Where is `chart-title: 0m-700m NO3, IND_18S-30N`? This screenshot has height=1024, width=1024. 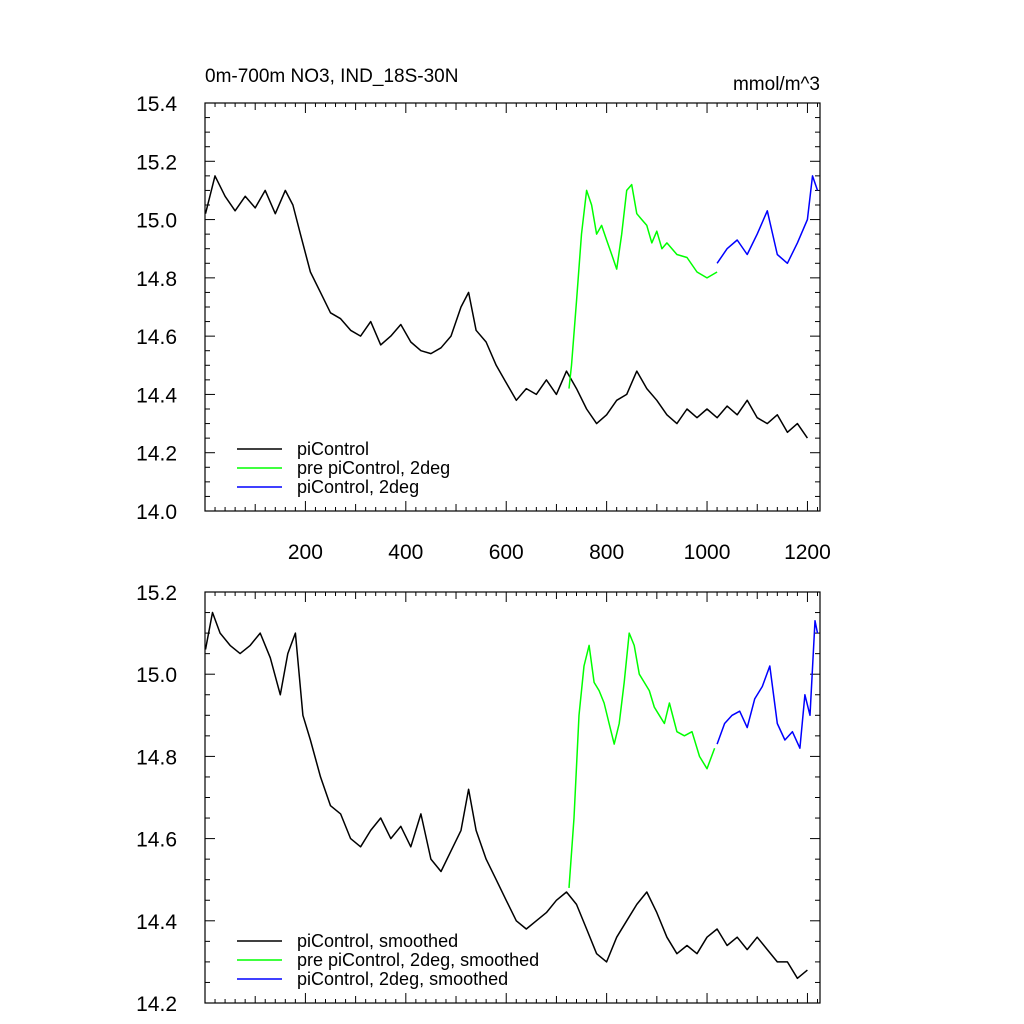
chart-title: 0m-700m NO3, IND_18S-30N is located at coordinates (331, 76).